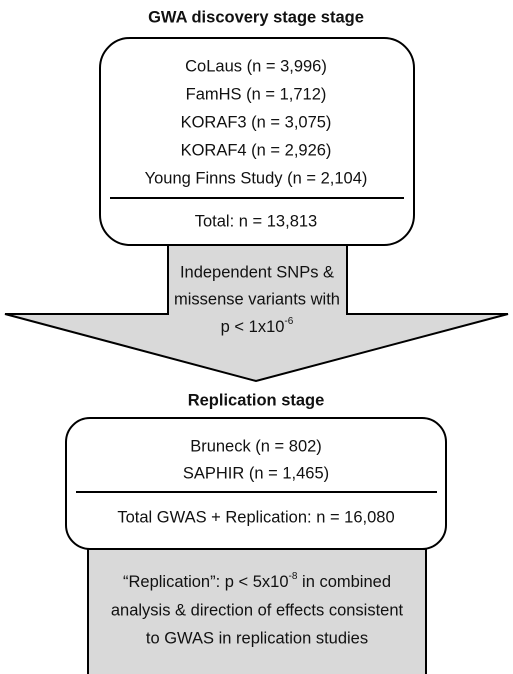 The height and width of the screenshot is (674, 513). What do you see at coordinates (256, 178) in the screenshot?
I see `study: Young Finns Study (n = 2,104)` at bounding box center [256, 178].